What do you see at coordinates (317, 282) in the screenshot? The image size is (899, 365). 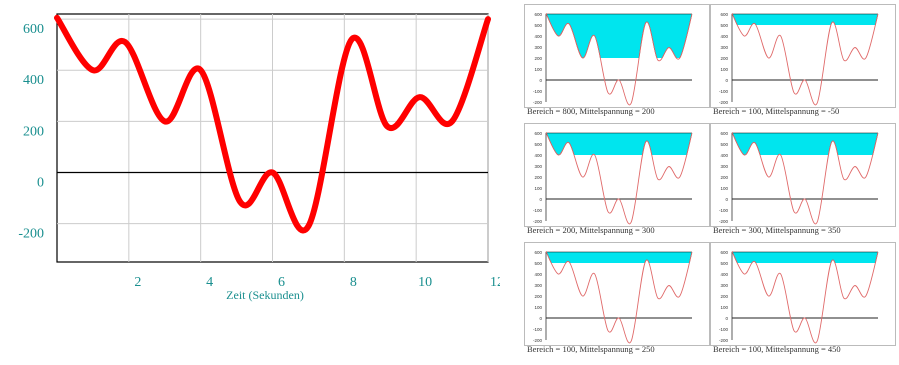 I see `x-tick-labels: 2 4 6 8 10 12` at bounding box center [317, 282].